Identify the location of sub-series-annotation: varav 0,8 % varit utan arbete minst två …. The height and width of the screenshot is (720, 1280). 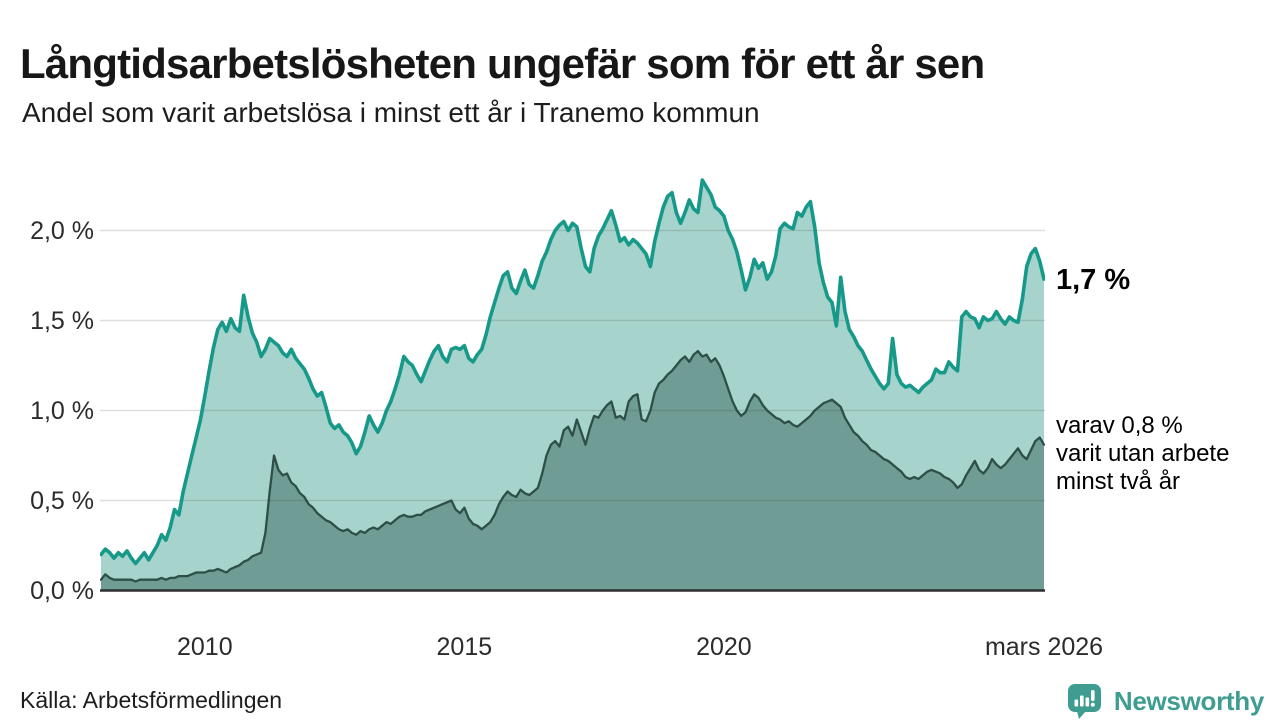
(1142, 454).